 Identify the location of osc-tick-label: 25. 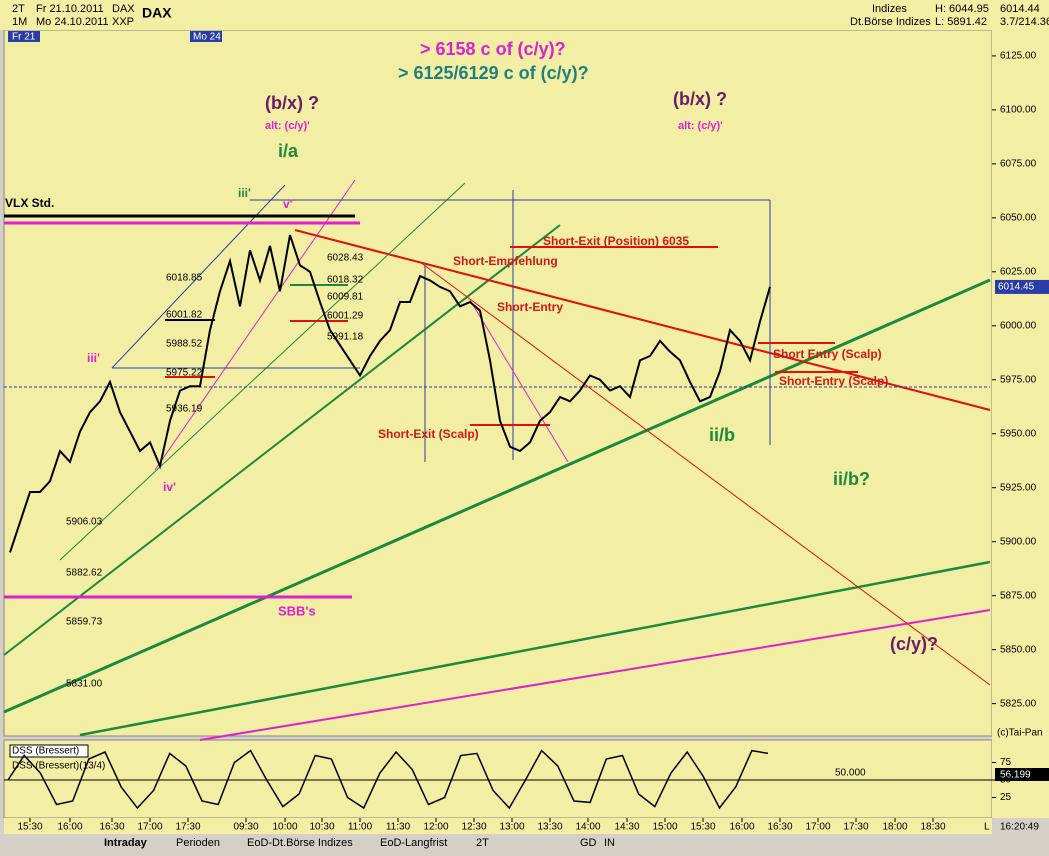
(1006, 797).